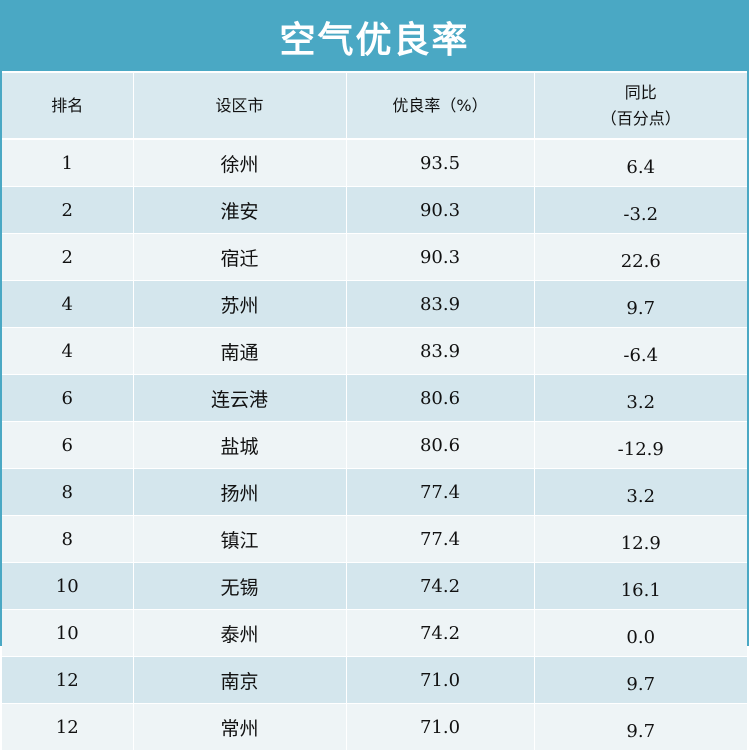 Image resolution: width=749 pixels, height=751 pixels. Describe the element at coordinates (640, 163) in the screenshot. I see `change-cell: 6.4` at that location.